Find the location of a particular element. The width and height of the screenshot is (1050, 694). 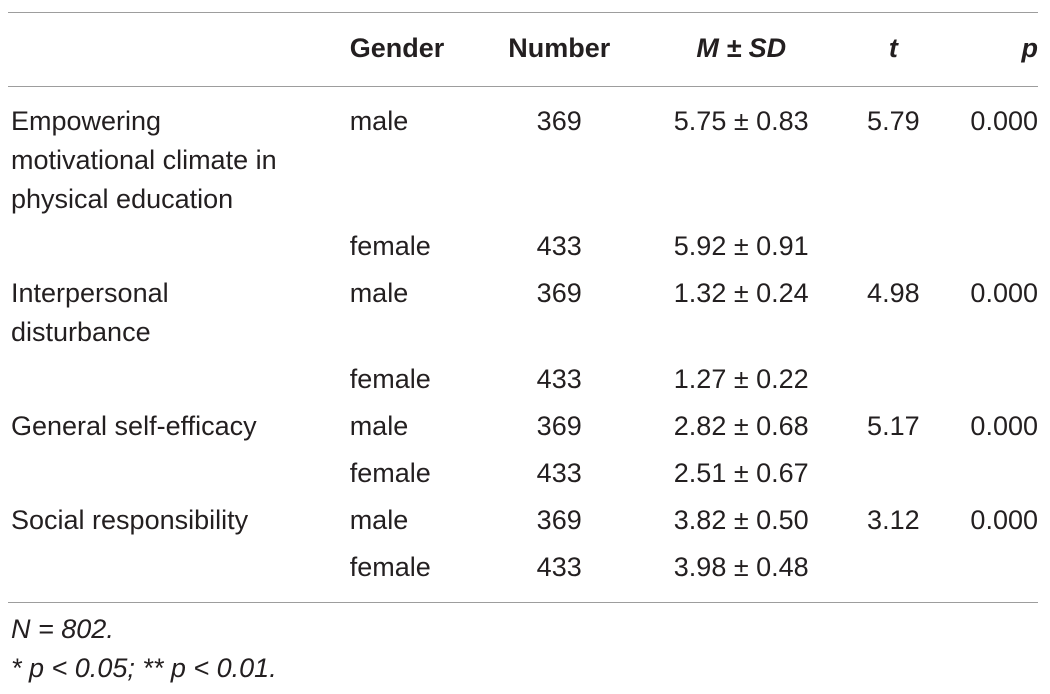

variable-cell: Social responsibility is located at coordinates (179, 516).